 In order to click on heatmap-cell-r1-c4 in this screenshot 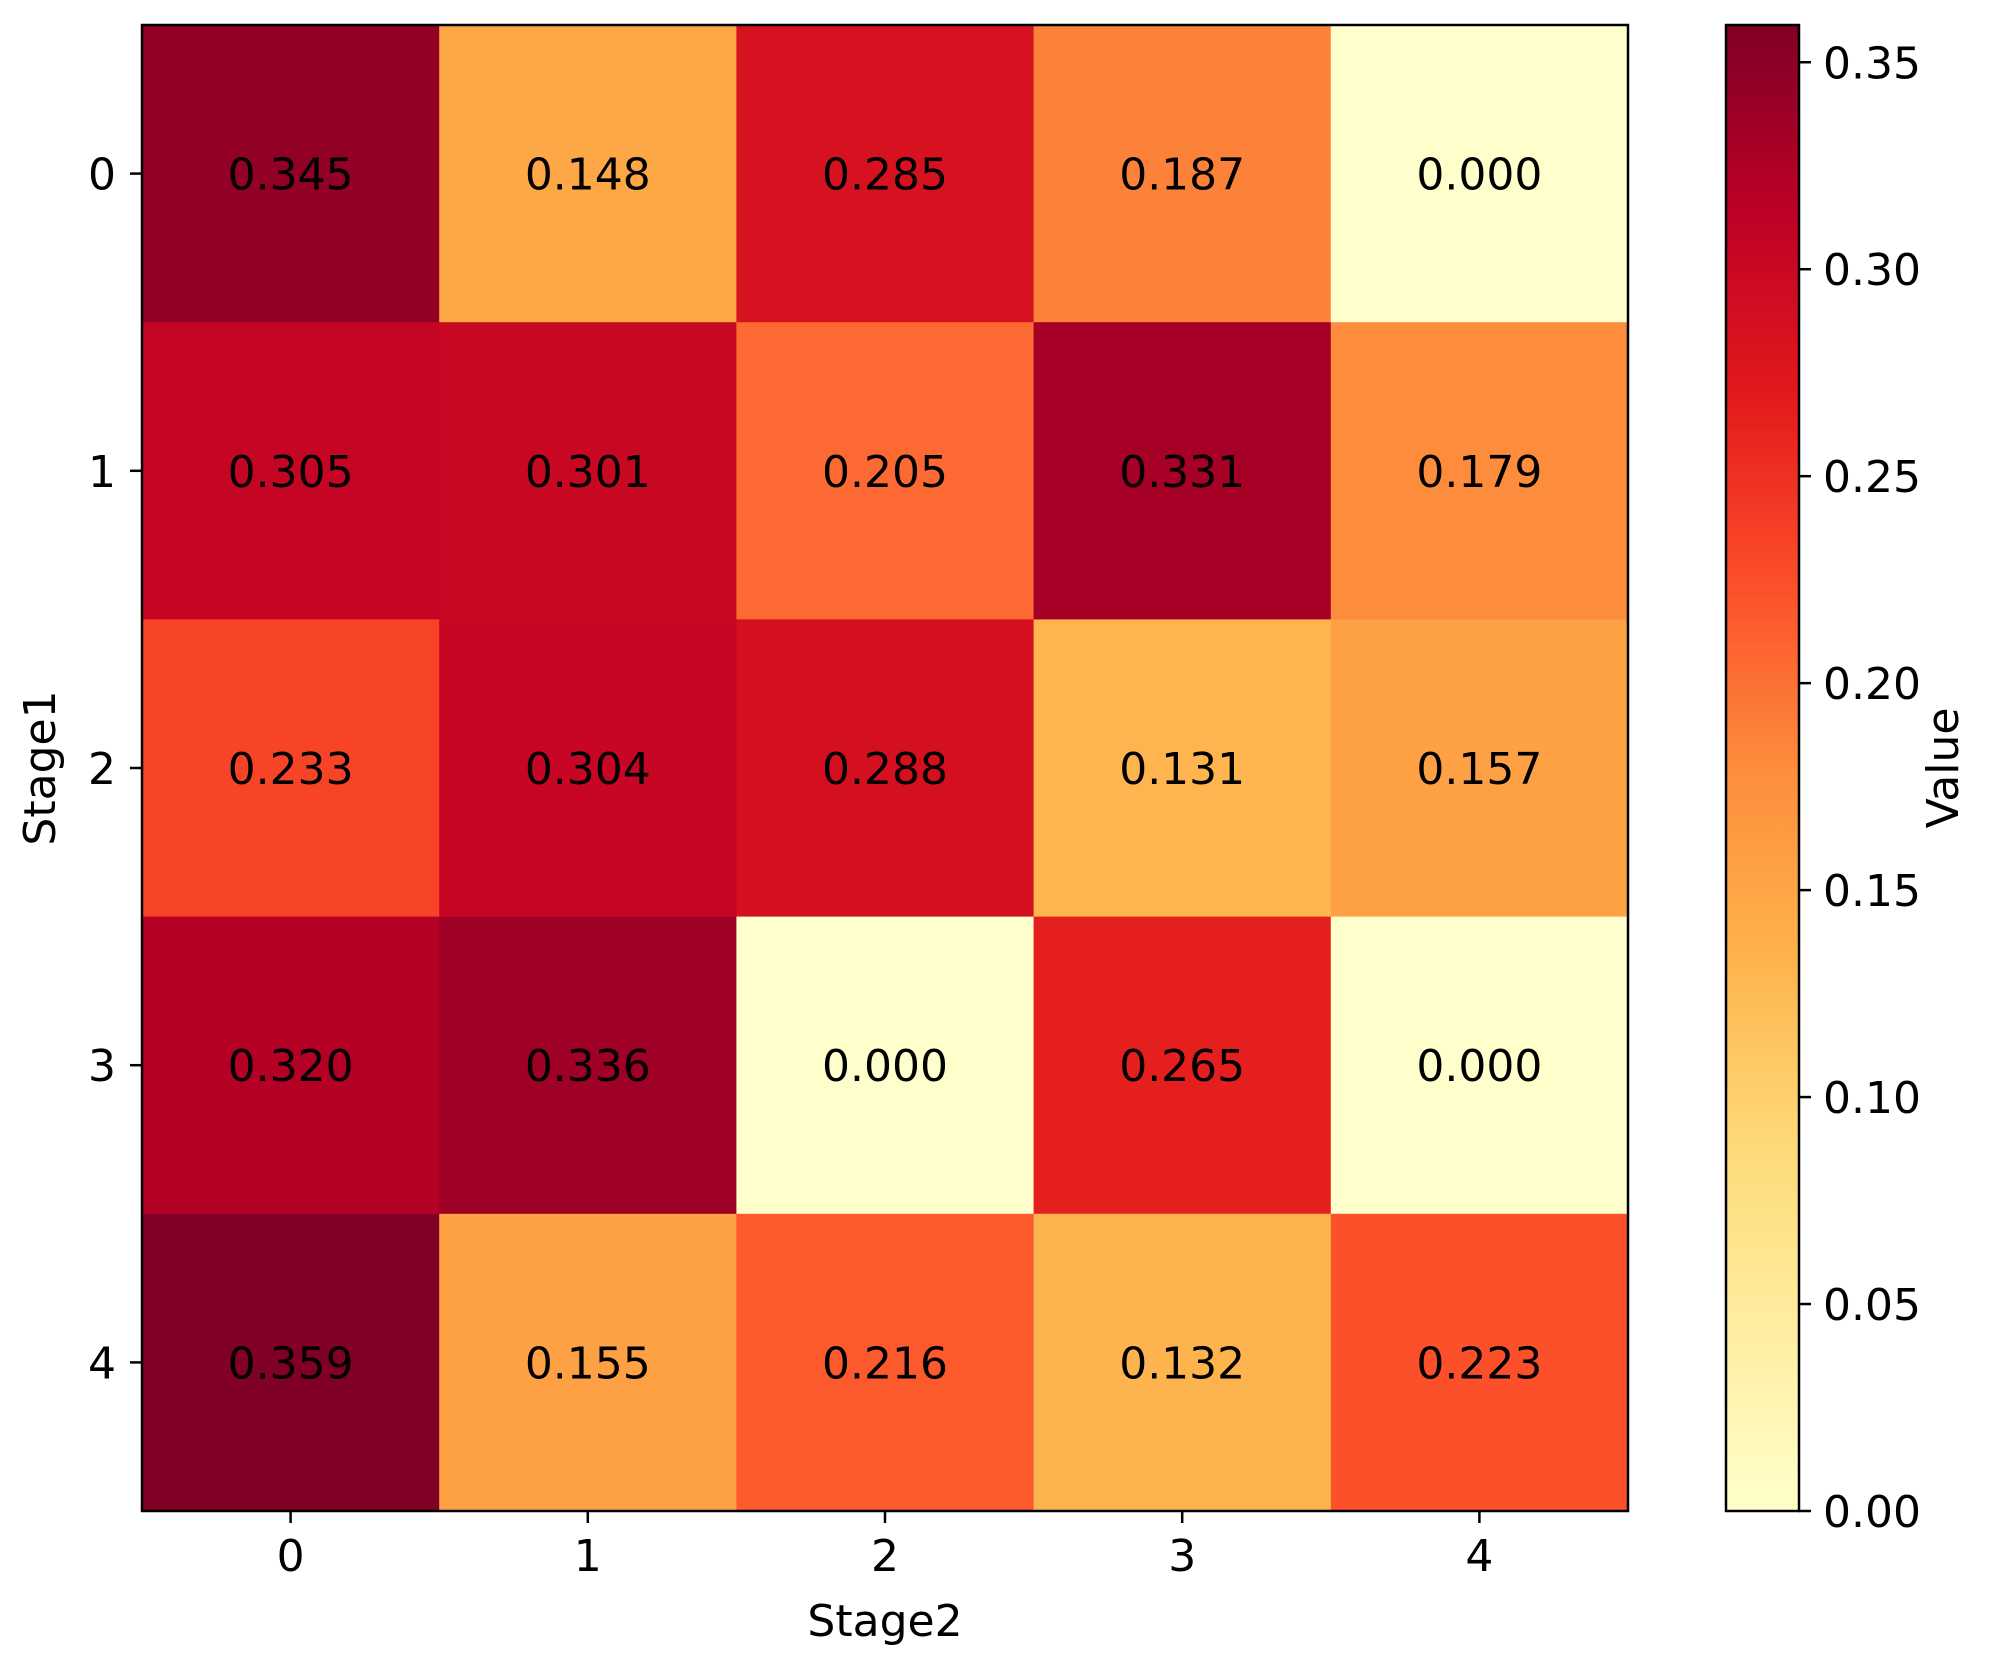, I will do `click(1479, 471)`.